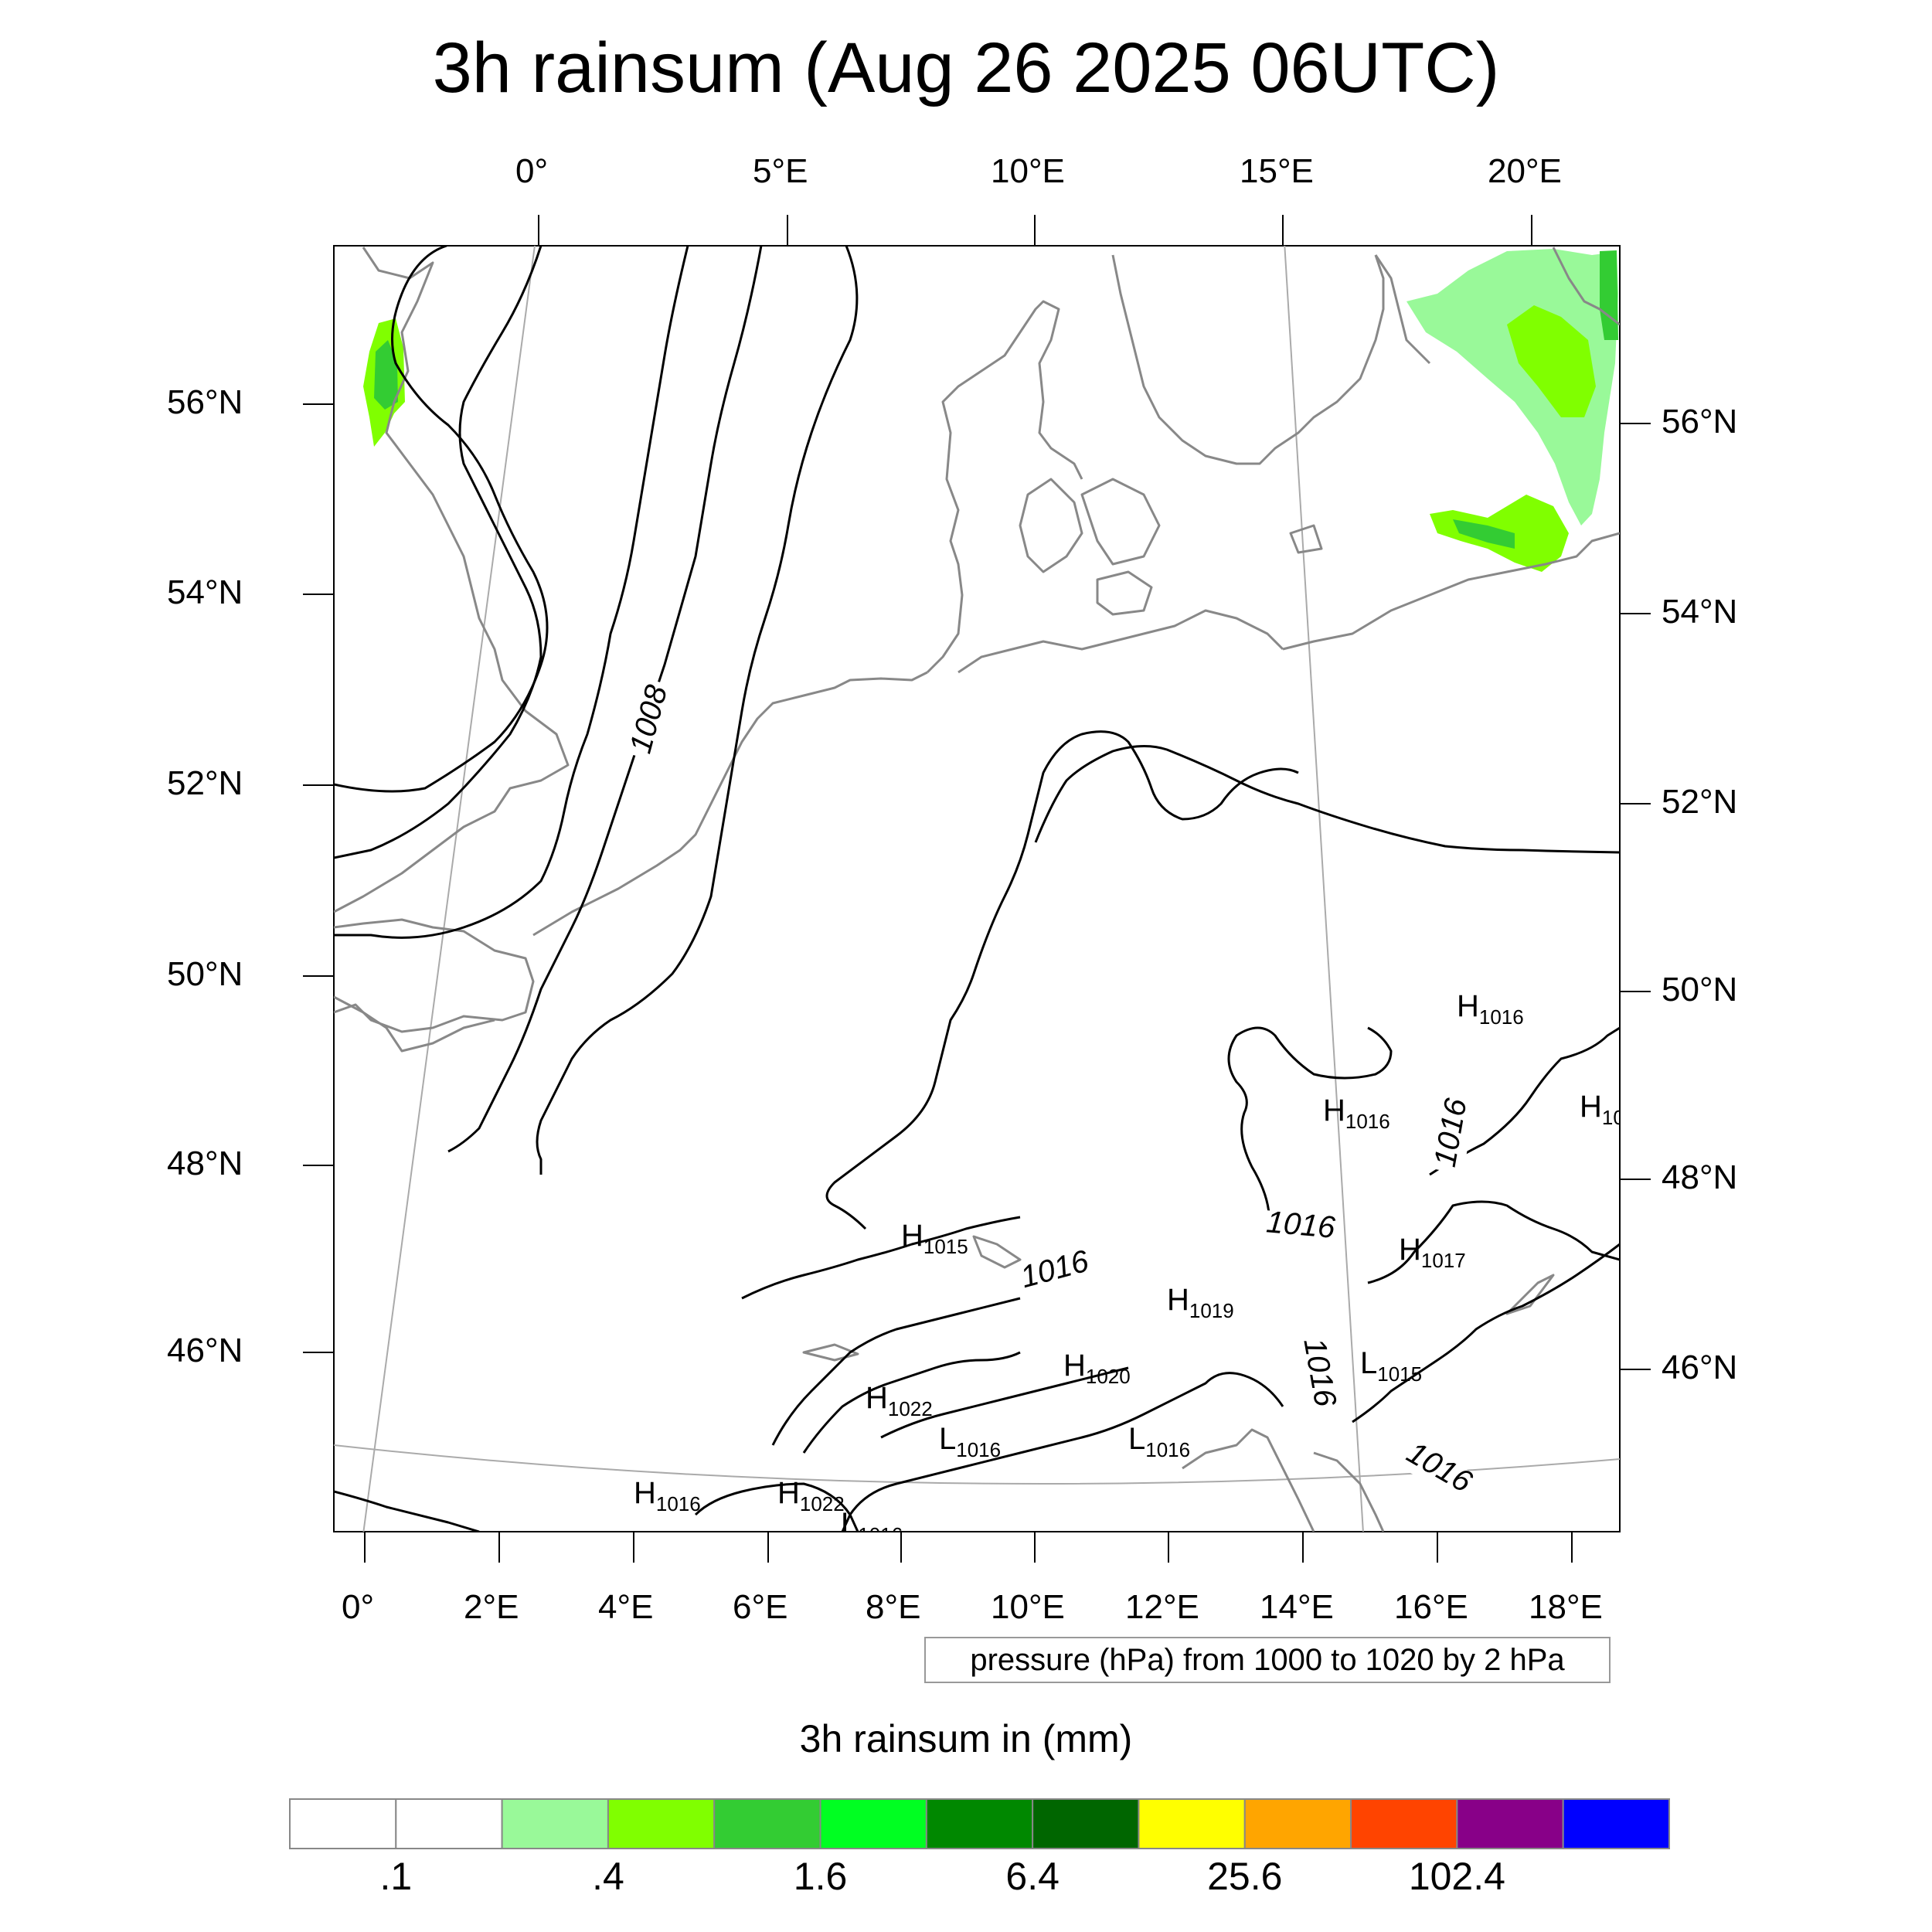 Image resolution: width=1932 pixels, height=1932 pixels. I want to click on right-lat-label: 52°N, so click(1700, 802).